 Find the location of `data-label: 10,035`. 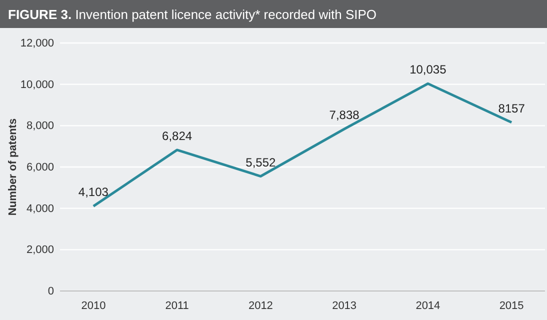

data-label: 10,035 is located at coordinates (428, 69).